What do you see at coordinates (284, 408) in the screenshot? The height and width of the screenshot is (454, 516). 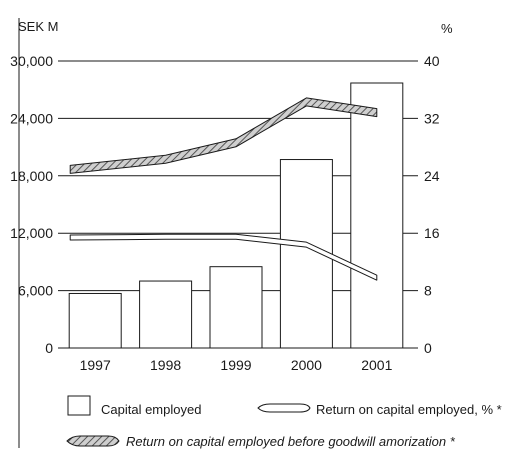 I see `legend-swatch-return-on-capital` at bounding box center [284, 408].